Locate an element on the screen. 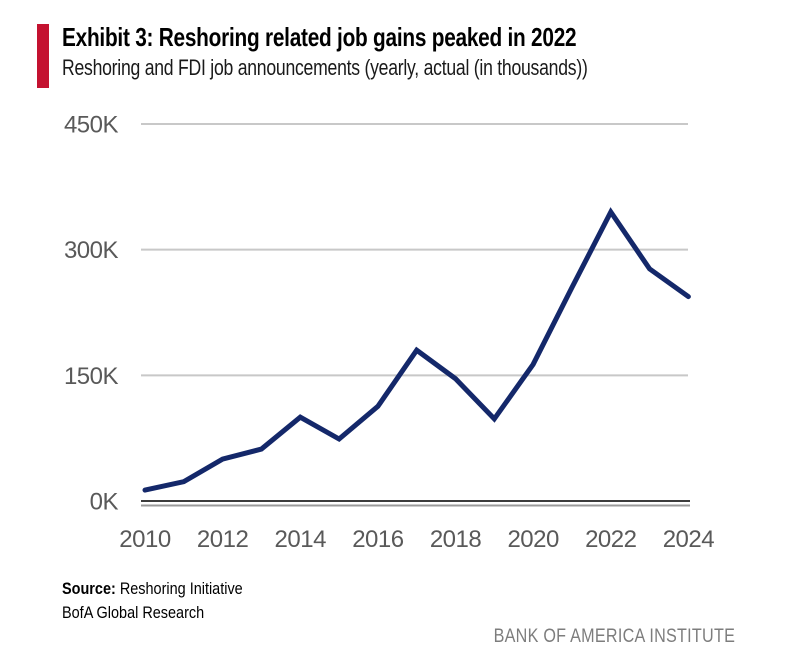 The image size is (788, 659). source-line-2: BofA Global Research is located at coordinates (133, 612).